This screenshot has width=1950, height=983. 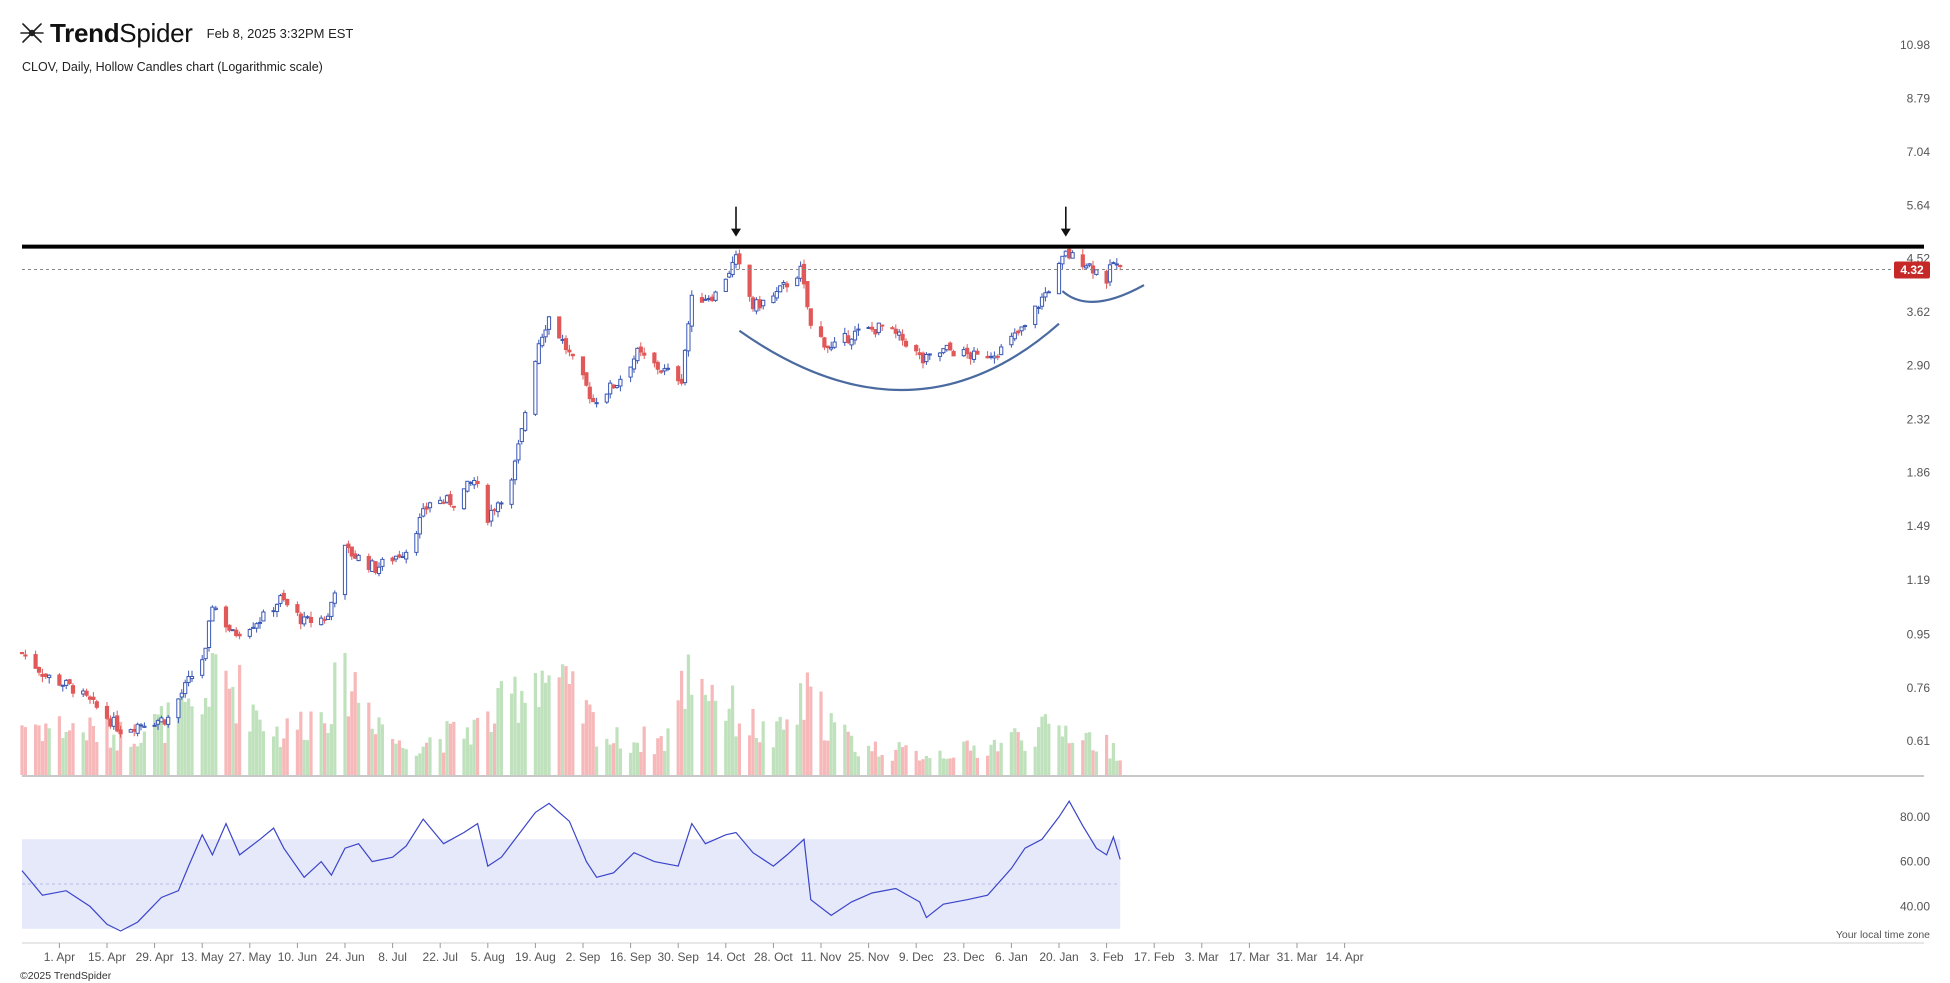 What do you see at coordinates (679, 957) in the screenshot?
I see `x-tick-label: 30. Sep` at bounding box center [679, 957].